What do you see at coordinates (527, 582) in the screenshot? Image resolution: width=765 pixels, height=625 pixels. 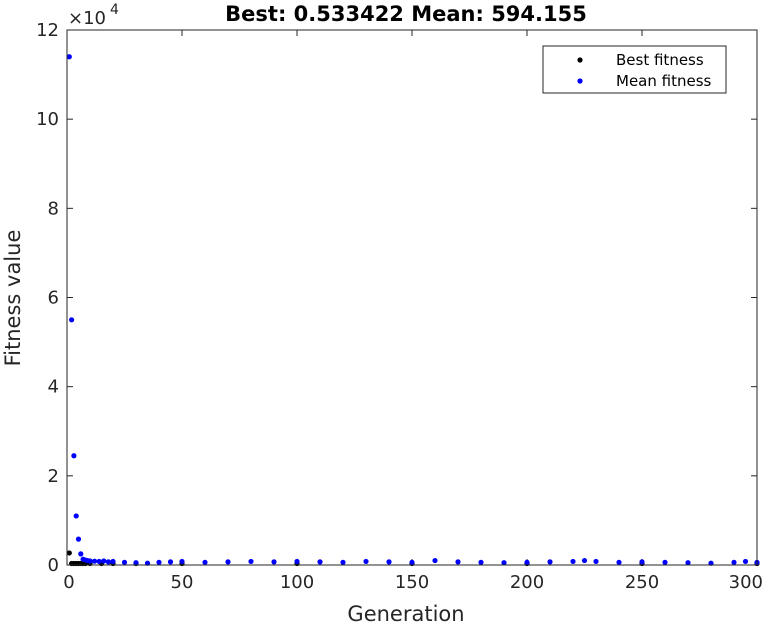 I see `x-tick-label: 200` at bounding box center [527, 582].